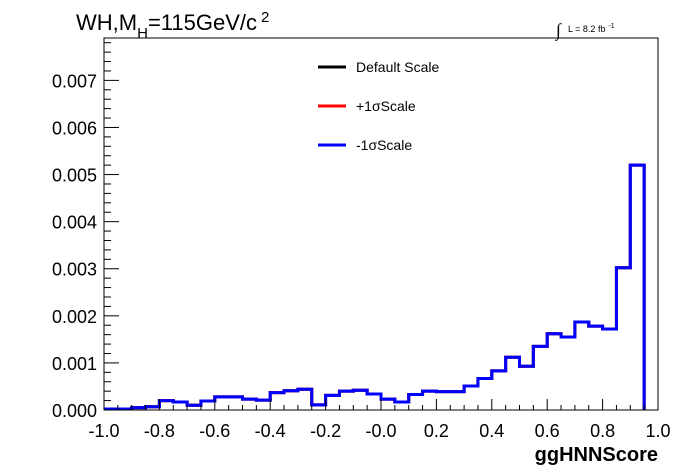 The height and width of the screenshot is (472, 696). What do you see at coordinates (74, 411) in the screenshot?
I see `y-tick-label: 0.000` at bounding box center [74, 411].